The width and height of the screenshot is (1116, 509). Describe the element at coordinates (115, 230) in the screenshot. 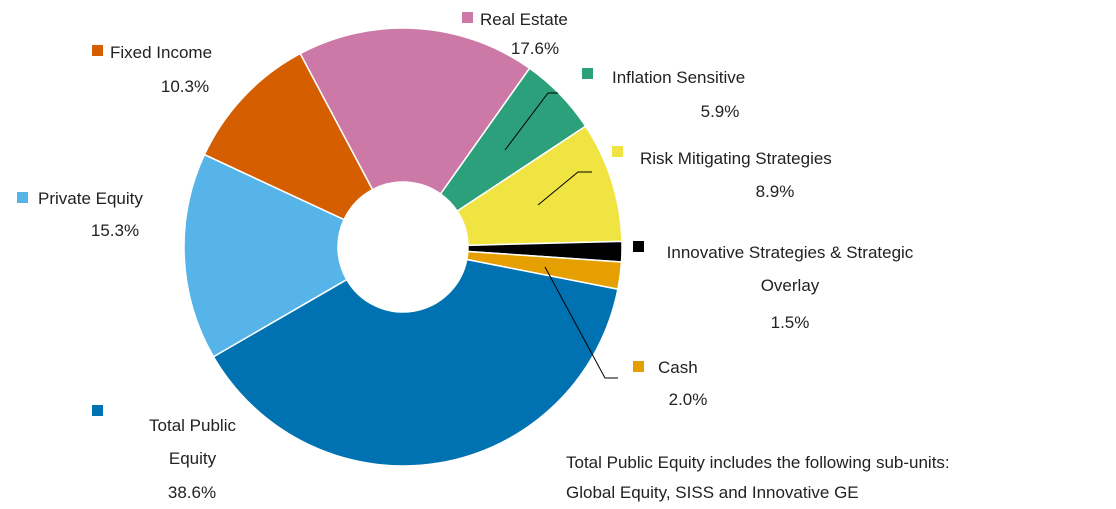

I see `value-label: 15.3%` at that location.